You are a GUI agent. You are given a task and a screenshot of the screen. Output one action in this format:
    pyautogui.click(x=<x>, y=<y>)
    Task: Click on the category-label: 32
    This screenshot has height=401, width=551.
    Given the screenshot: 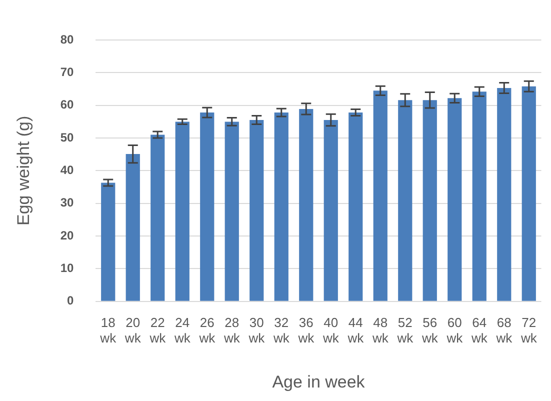 What is the action you would take?
    pyautogui.click(x=281, y=322)
    